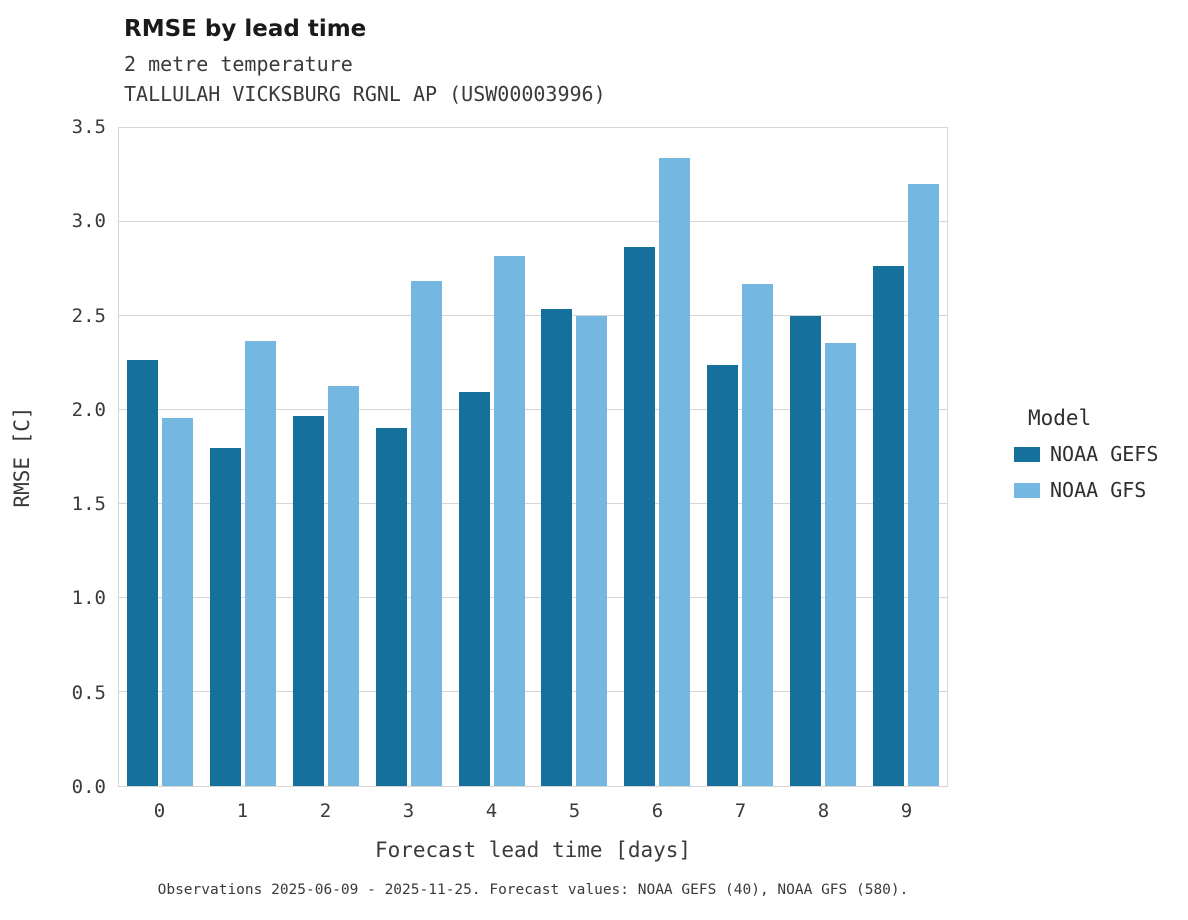 Image resolution: width=1188 pixels, height=920 pixels. I want to click on x-tick-label: 5, so click(574, 811).